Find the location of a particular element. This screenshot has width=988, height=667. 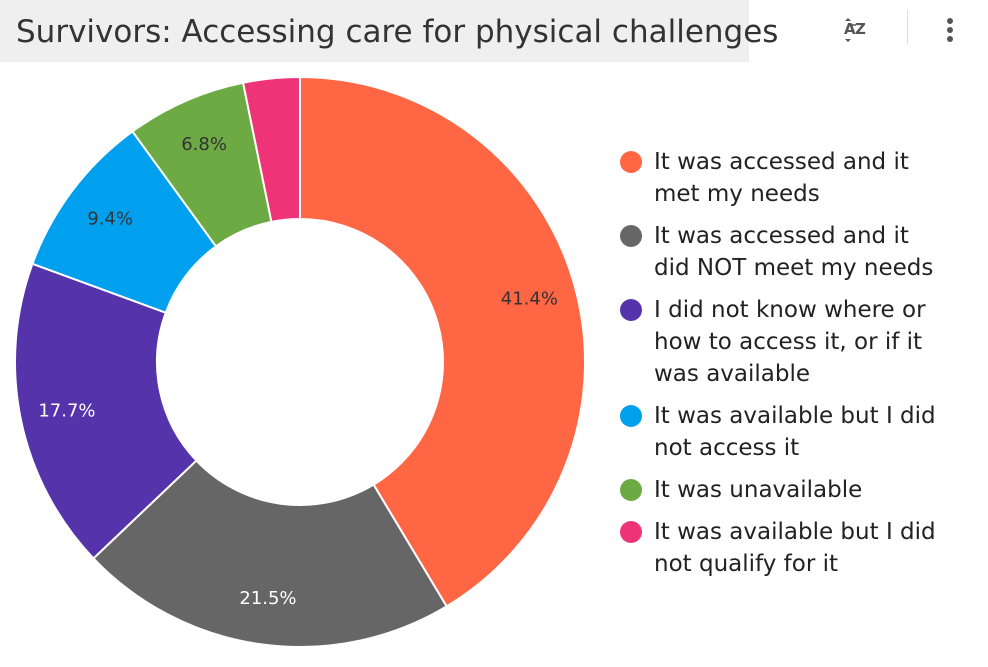

sort-az-icon: A Z is located at coordinates (855, 30).